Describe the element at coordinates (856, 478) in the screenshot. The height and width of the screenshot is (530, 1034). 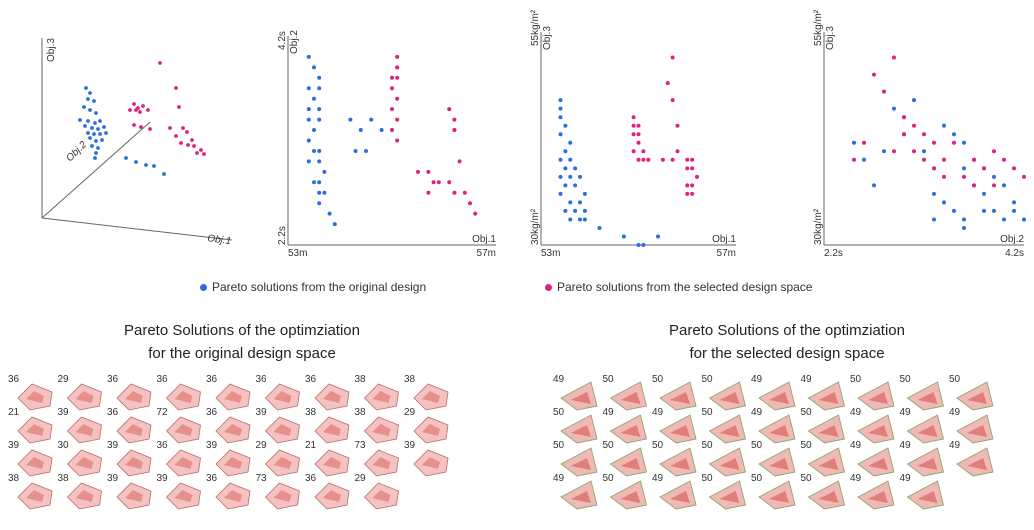
I see `design-label: 49` at that location.